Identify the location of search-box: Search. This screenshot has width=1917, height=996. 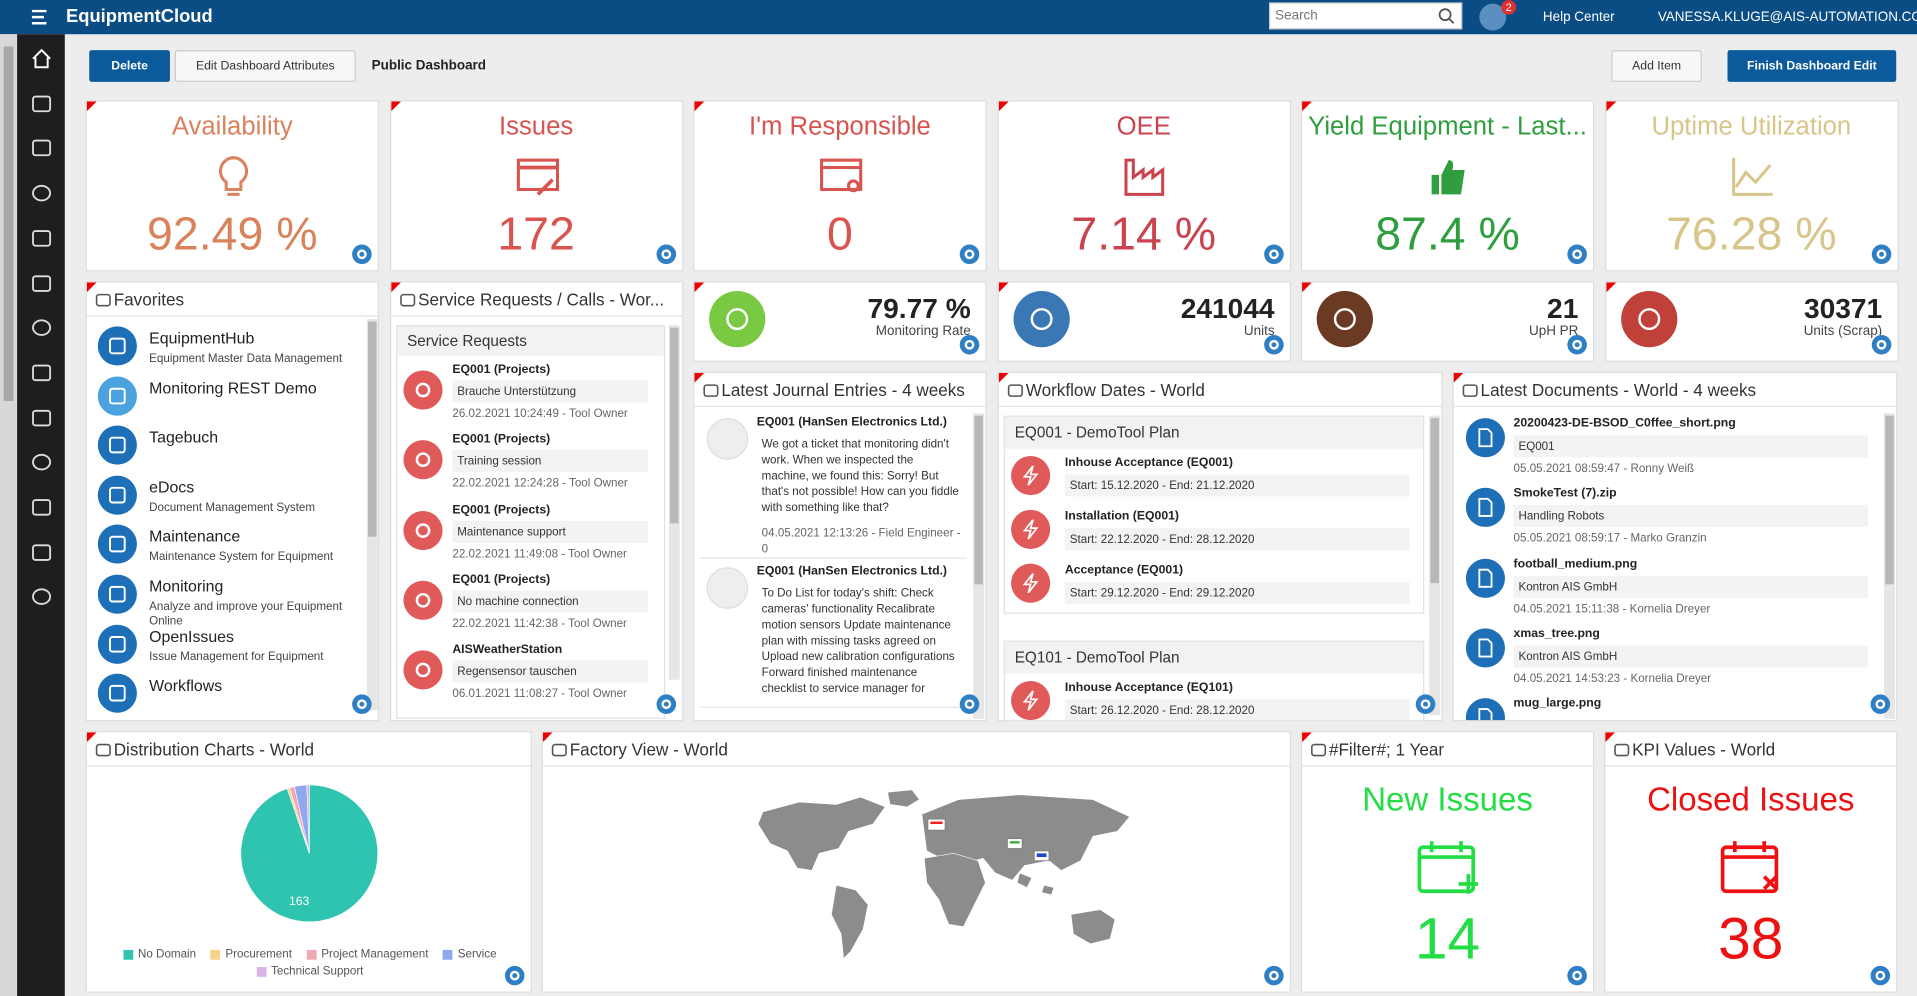
(1366, 16).